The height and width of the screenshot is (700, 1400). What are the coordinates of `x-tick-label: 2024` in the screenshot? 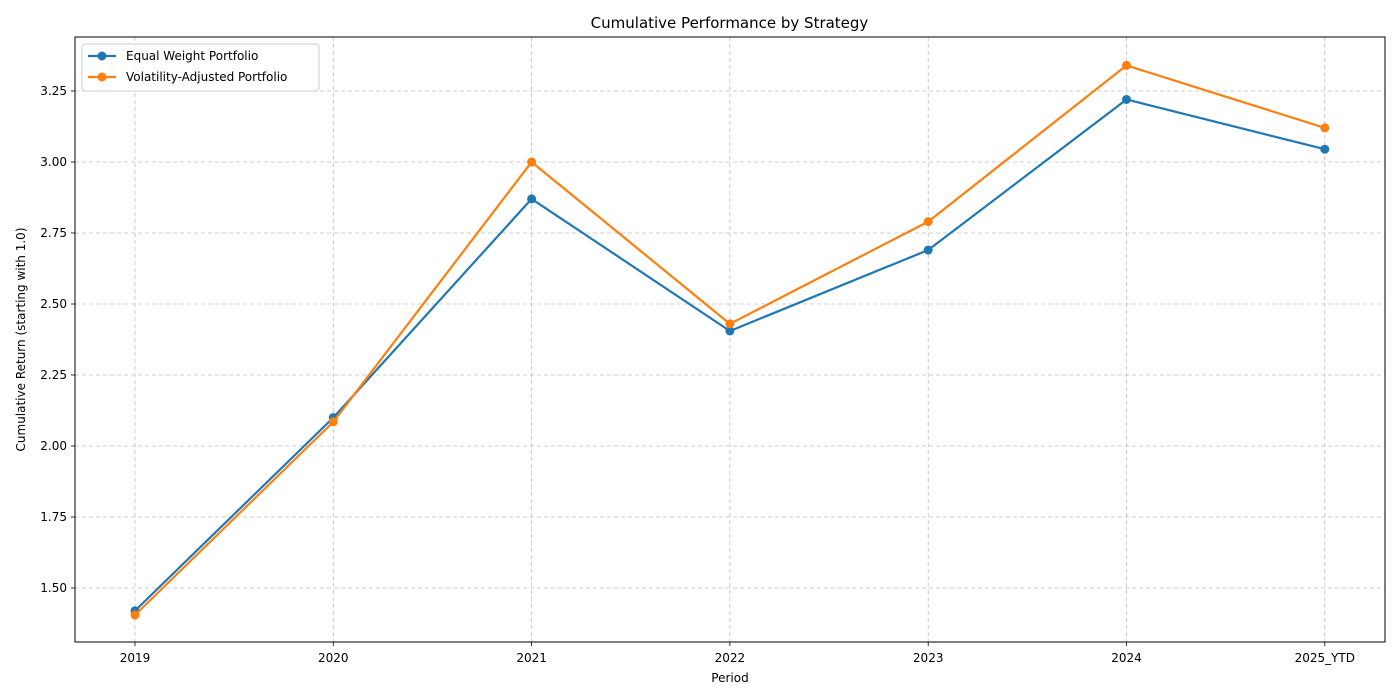 It's located at (1126, 658).